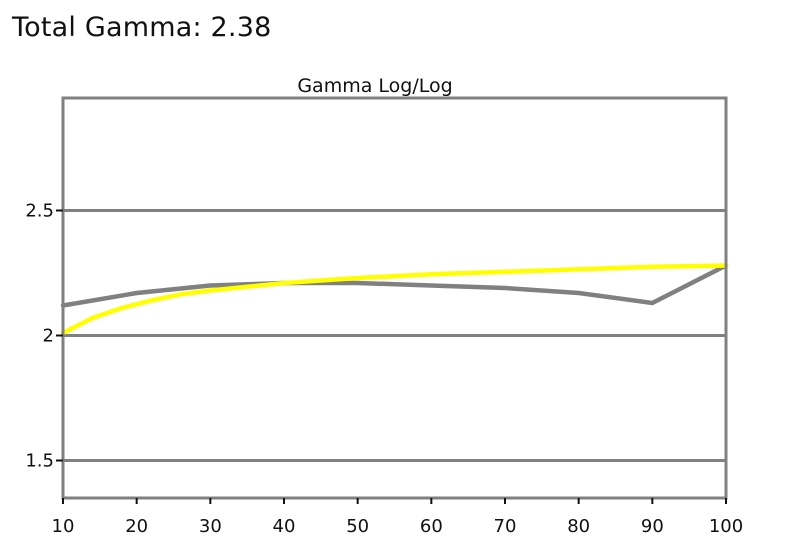  Describe the element at coordinates (39, 211) in the screenshot. I see `y-tick-label: 2.5` at that location.